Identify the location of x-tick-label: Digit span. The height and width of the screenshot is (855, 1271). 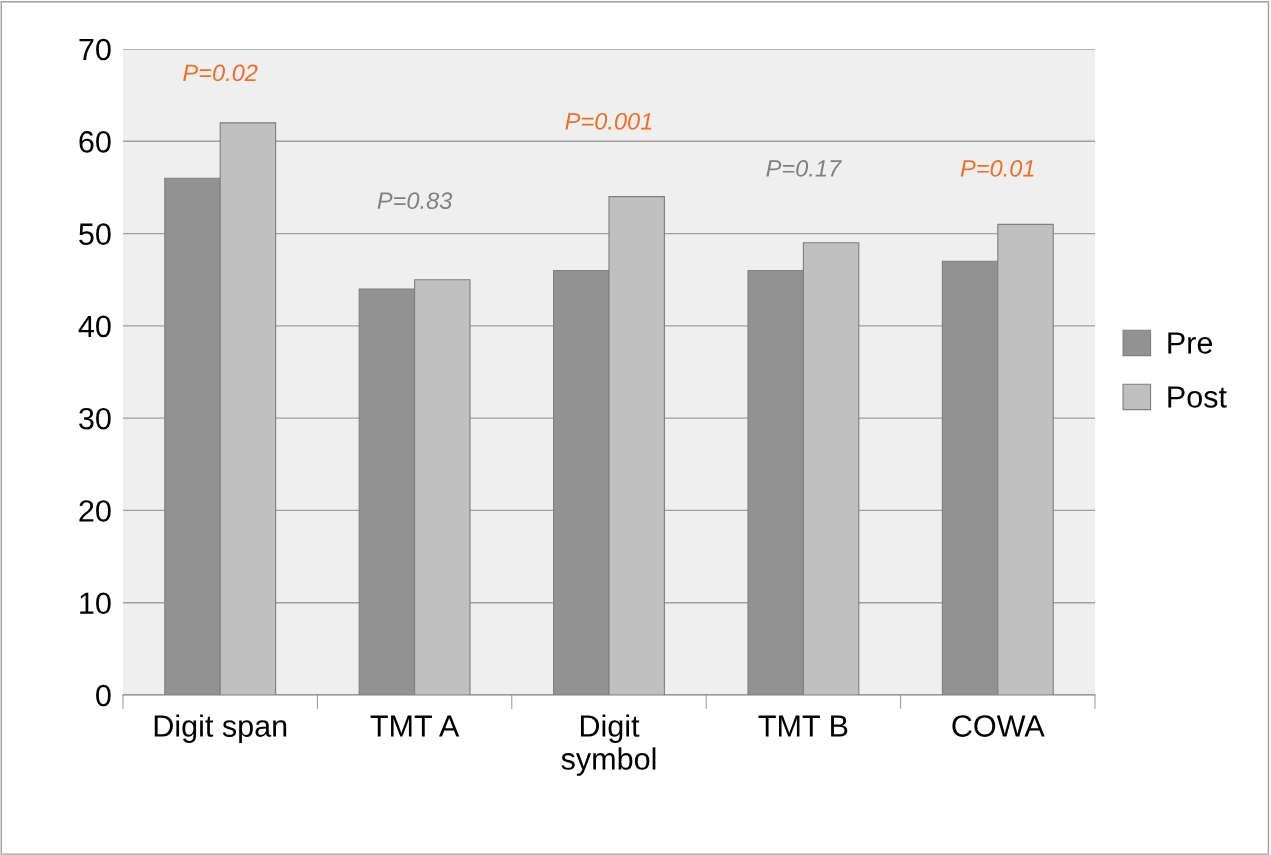
(220, 728).